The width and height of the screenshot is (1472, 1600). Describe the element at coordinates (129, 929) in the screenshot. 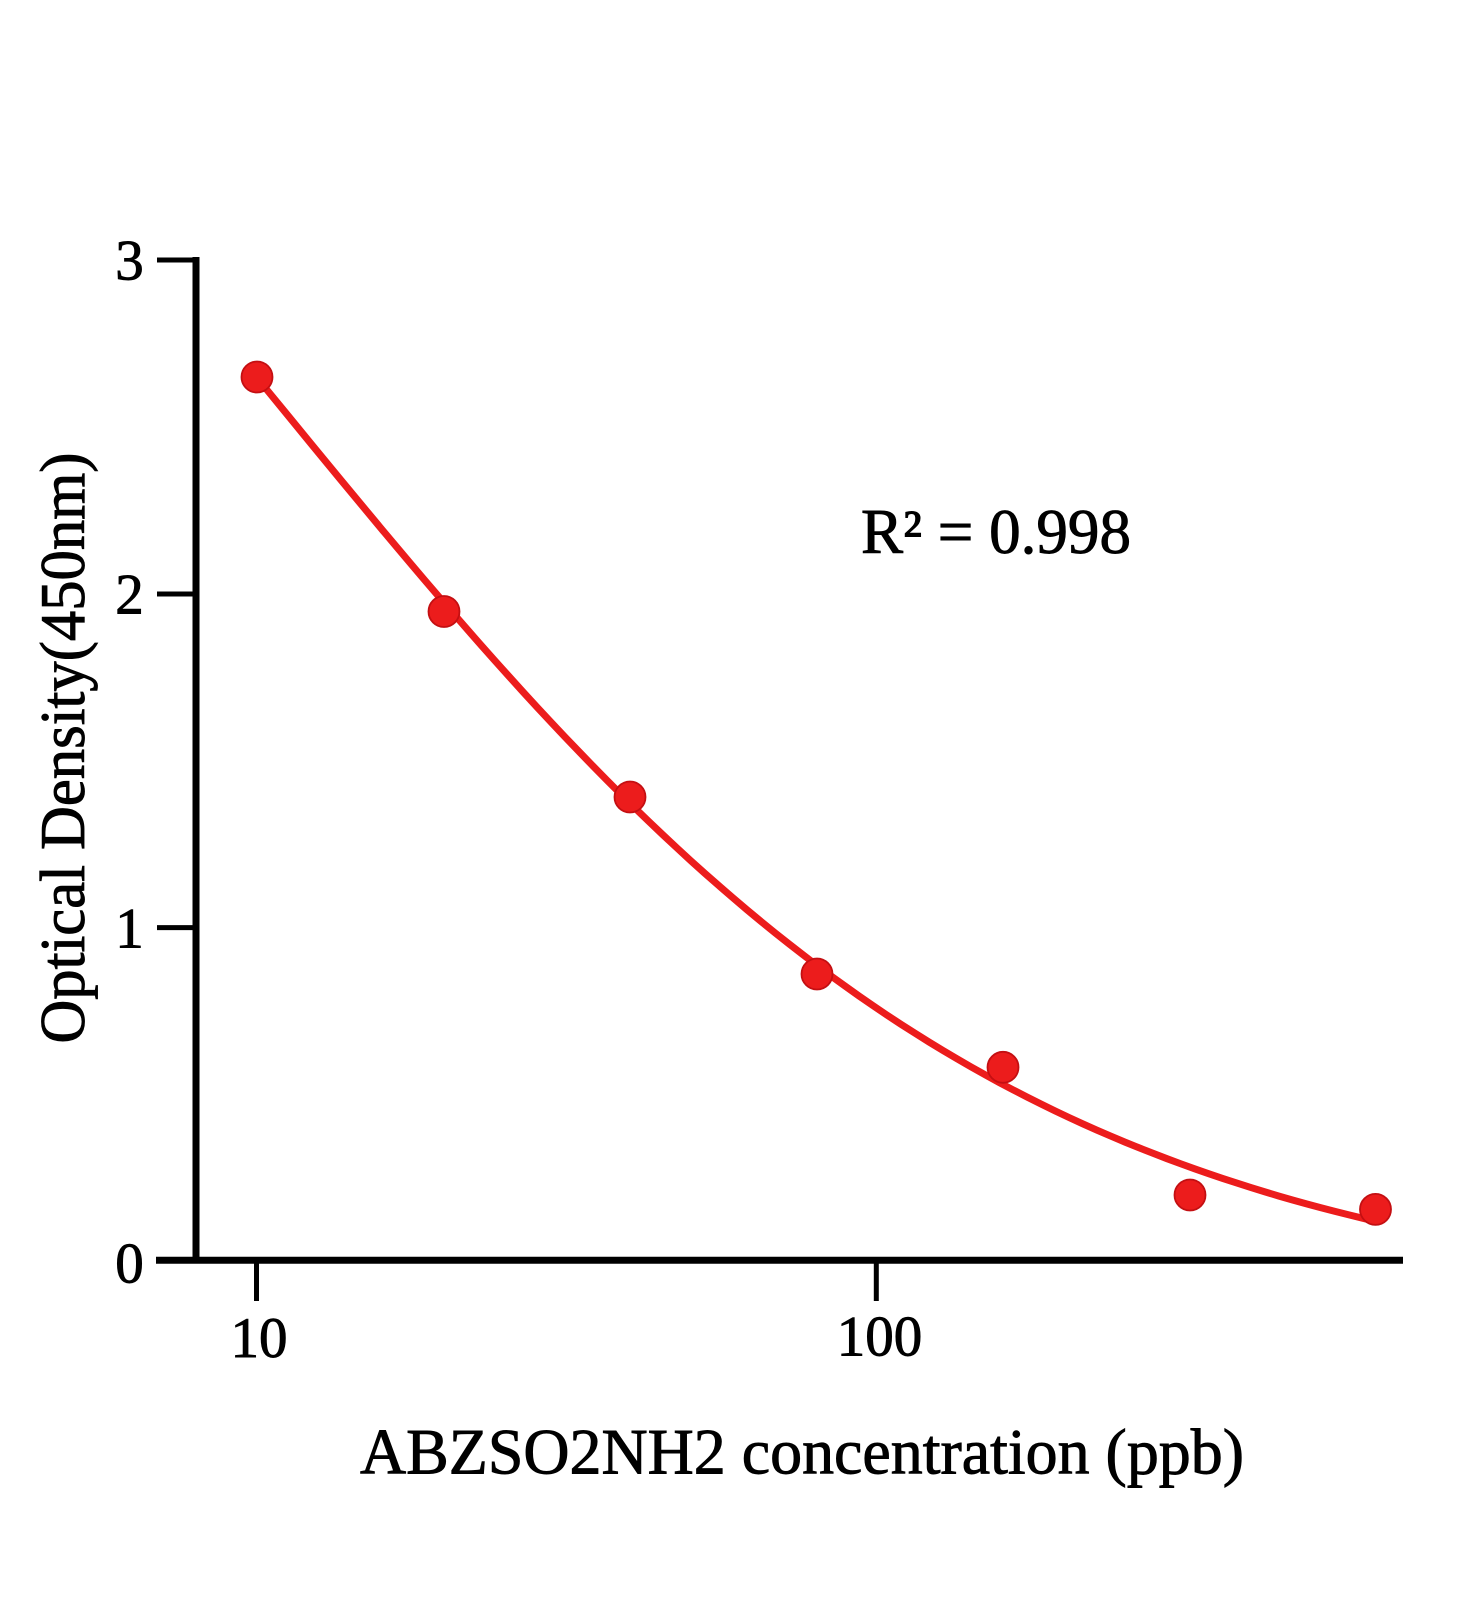

I see `svg-text: 1` at that location.